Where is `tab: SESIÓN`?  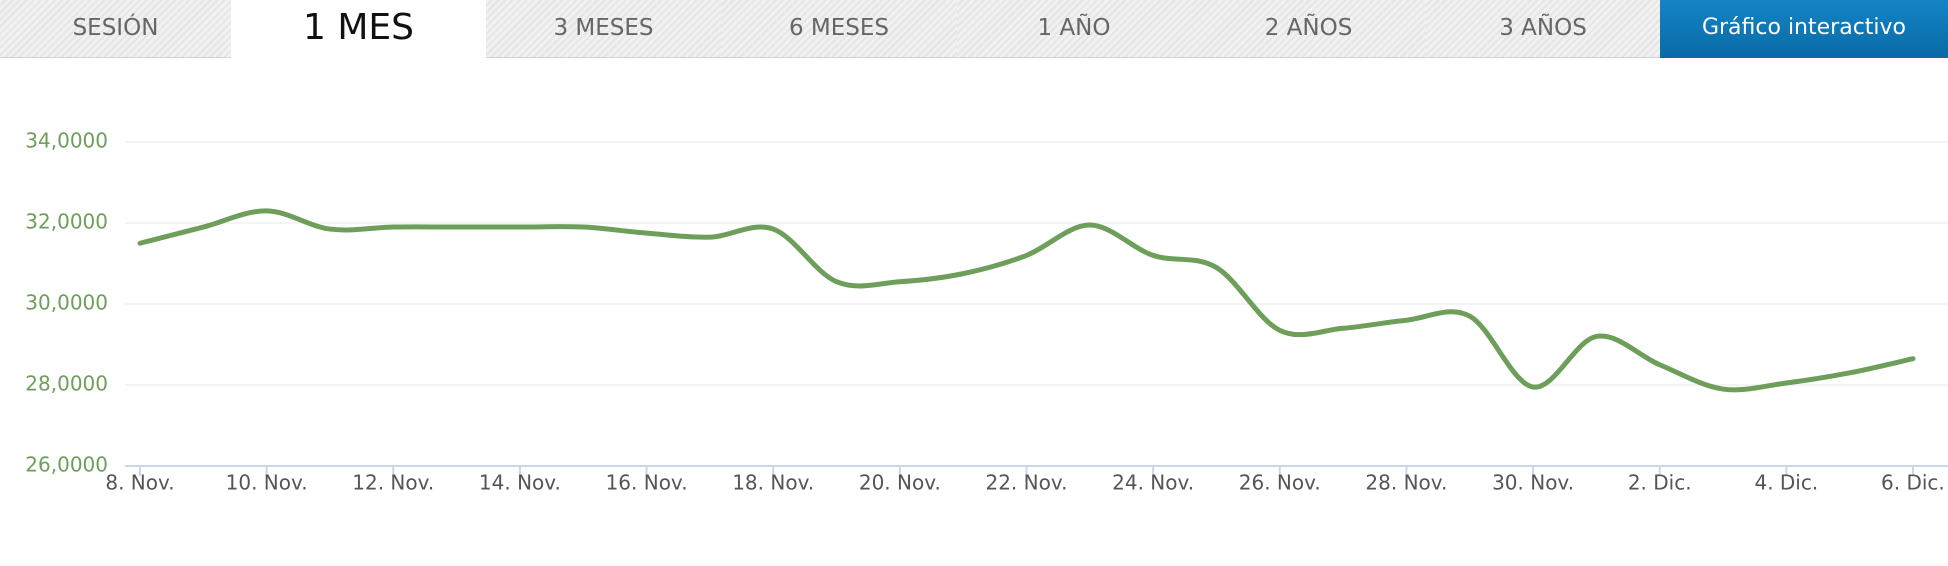
tab: SESIÓN is located at coordinates (115, 29).